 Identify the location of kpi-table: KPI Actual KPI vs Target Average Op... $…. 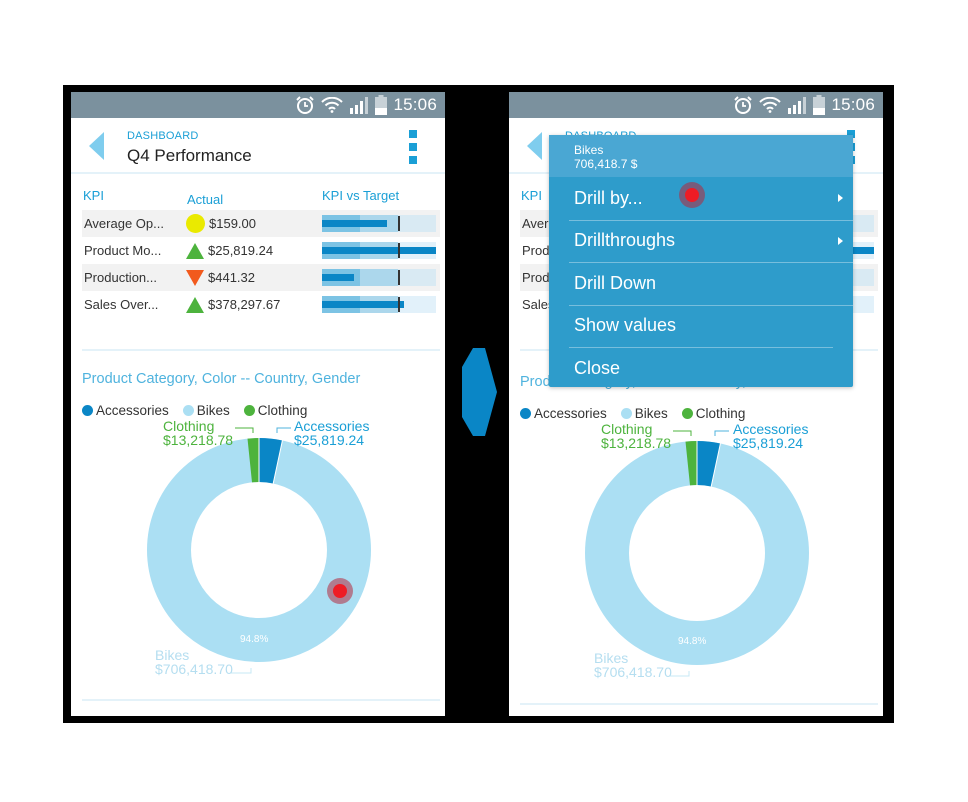
(261, 253).